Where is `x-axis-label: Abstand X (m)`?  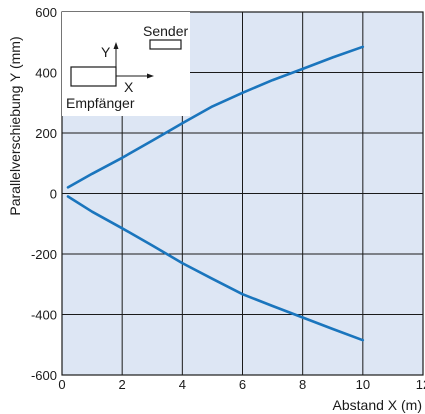 x-axis-label: Abstand X (m) is located at coordinates (377, 405).